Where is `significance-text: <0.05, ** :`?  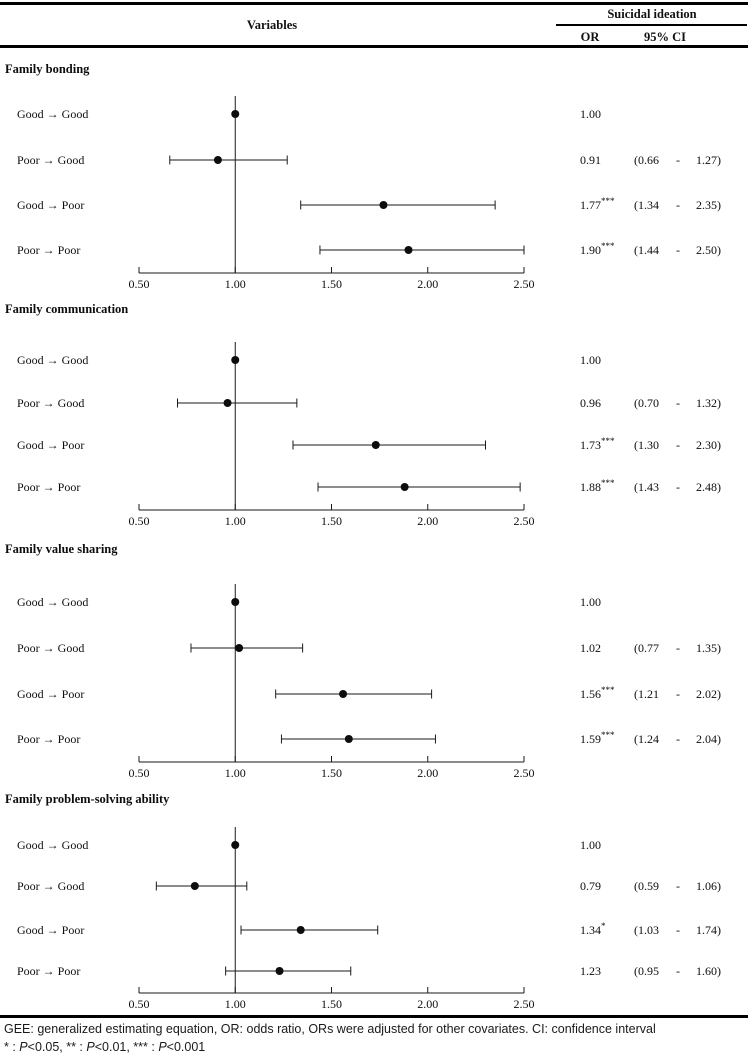 significance-text: <0.05, ** : is located at coordinates (57, 1047).